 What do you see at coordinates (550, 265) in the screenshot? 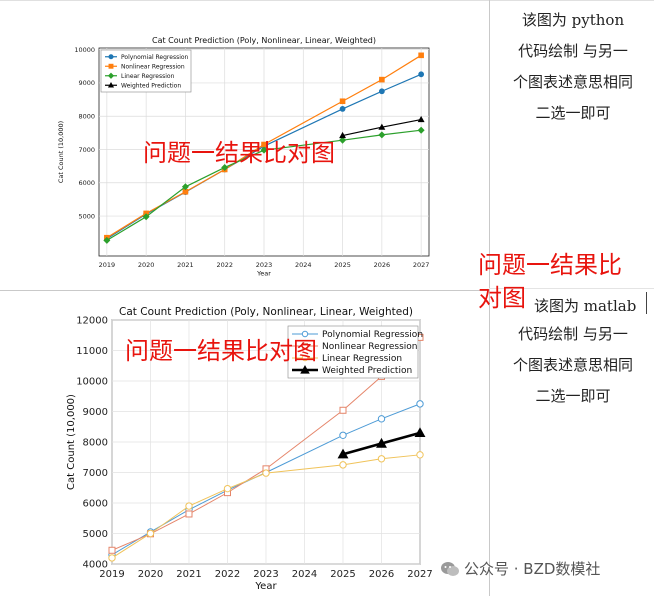
I see `right-annotation-line1: 问题一结果比` at bounding box center [550, 265].